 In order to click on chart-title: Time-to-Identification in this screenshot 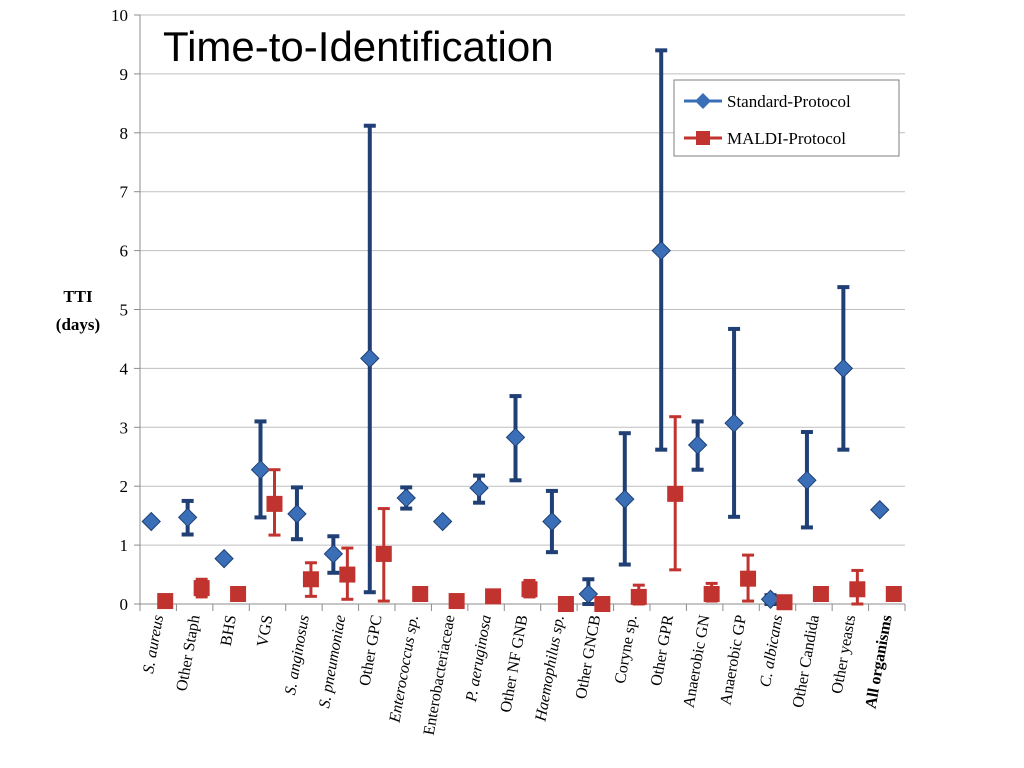, I will do `click(358, 46)`.